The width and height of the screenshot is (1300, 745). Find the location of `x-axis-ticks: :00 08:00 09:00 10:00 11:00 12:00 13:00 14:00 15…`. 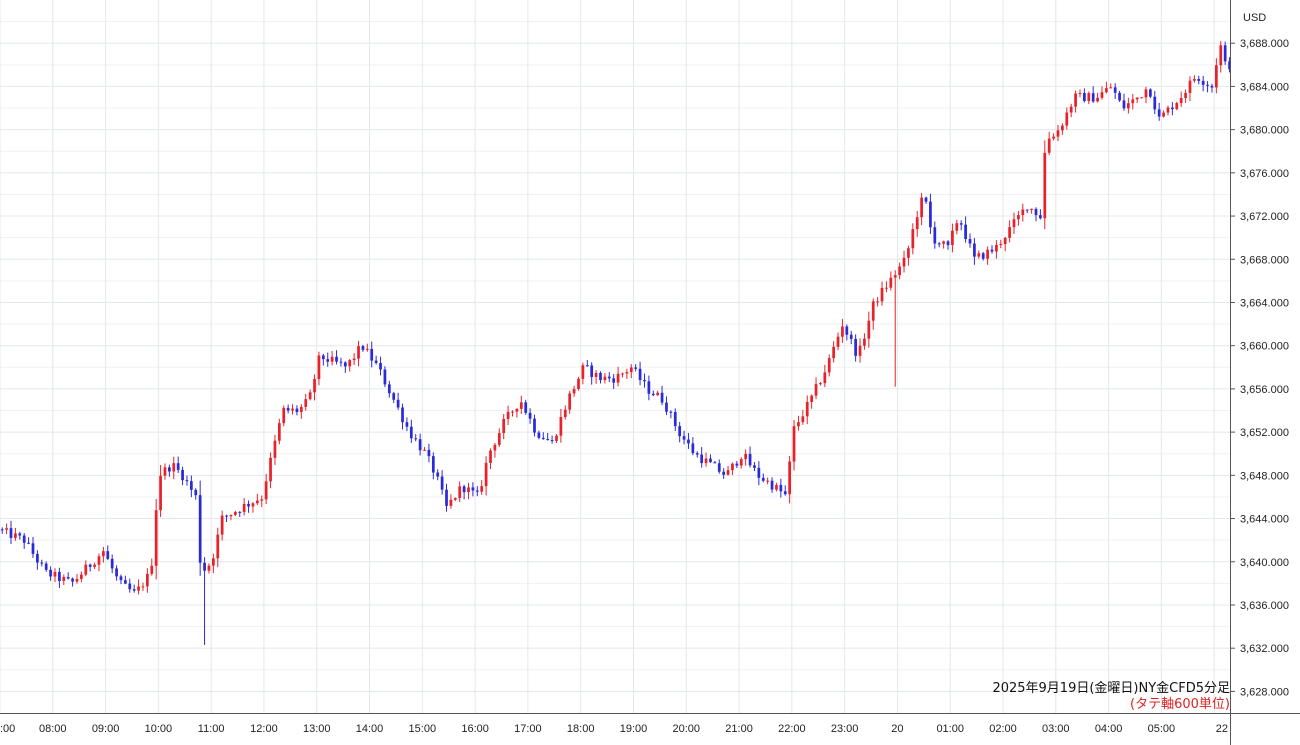

x-axis-ticks: :00 08:00 09:00 10:00 11:00 12:00 13:00 14:00 15… is located at coordinates (614, 729).